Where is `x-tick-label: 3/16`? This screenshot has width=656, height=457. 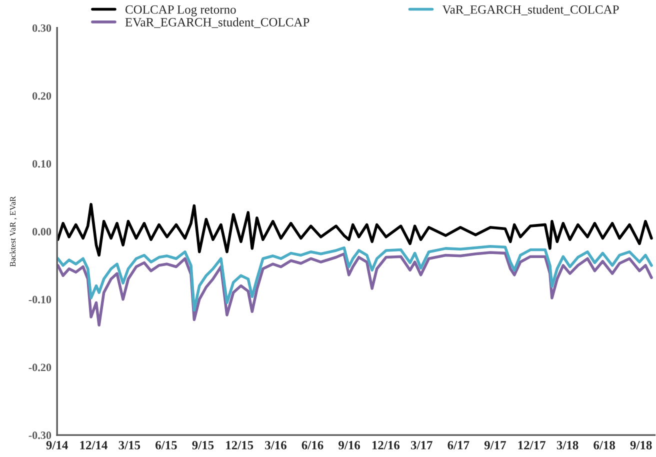
x-tick-label: 3/16 is located at coordinates (275, 445).